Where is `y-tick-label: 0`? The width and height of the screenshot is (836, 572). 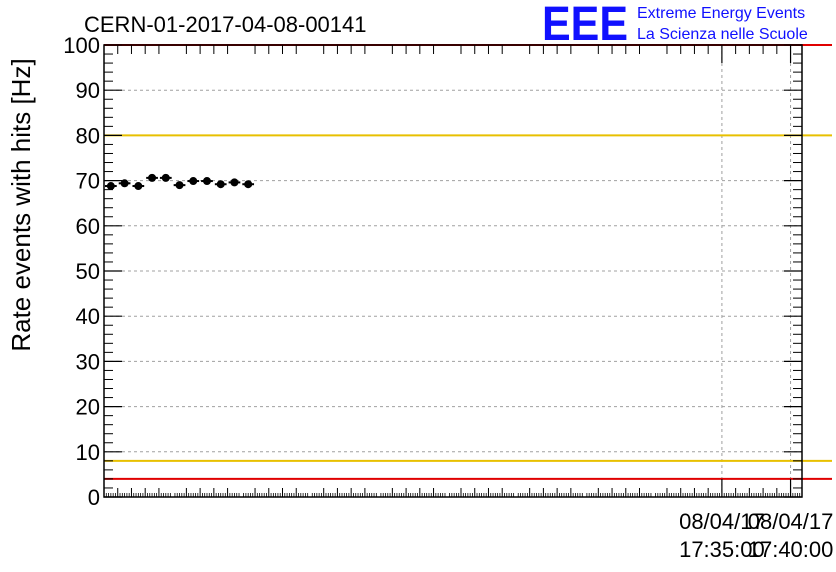
y-tick-label: 0 is located at coordinates (94, 497).